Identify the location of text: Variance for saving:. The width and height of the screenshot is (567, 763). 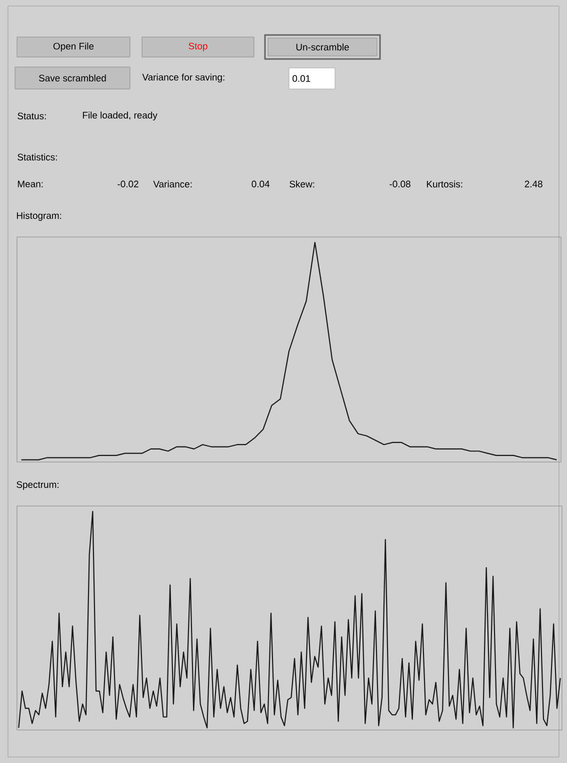
(183, 78).